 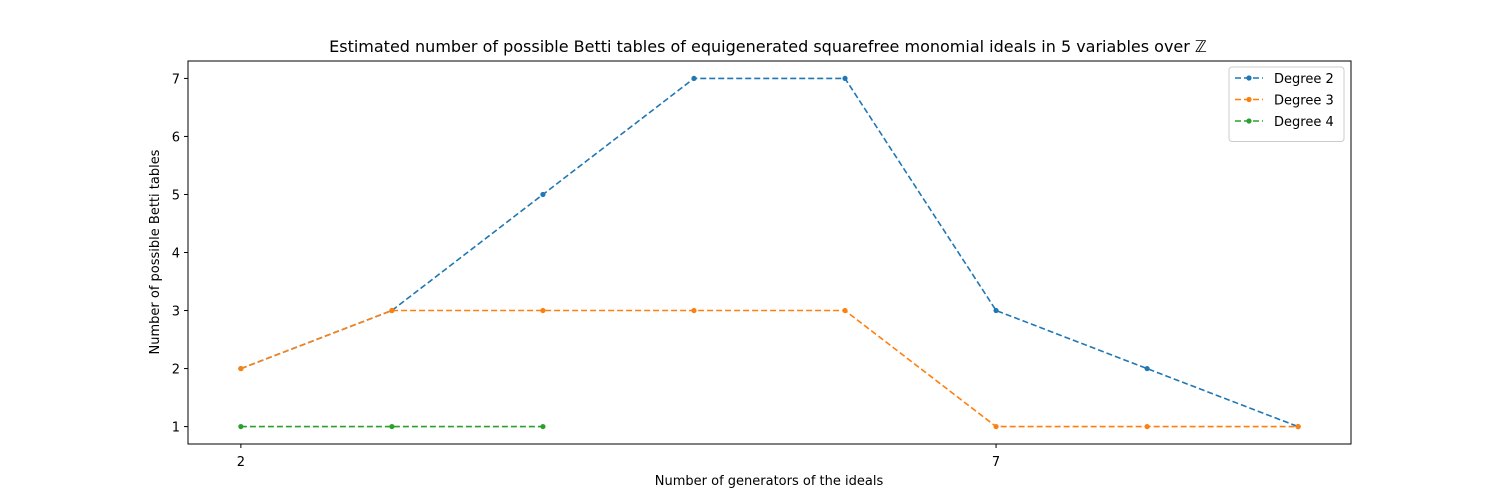 I want to click on x-tick-label: 2, so click(x=241, y=462).